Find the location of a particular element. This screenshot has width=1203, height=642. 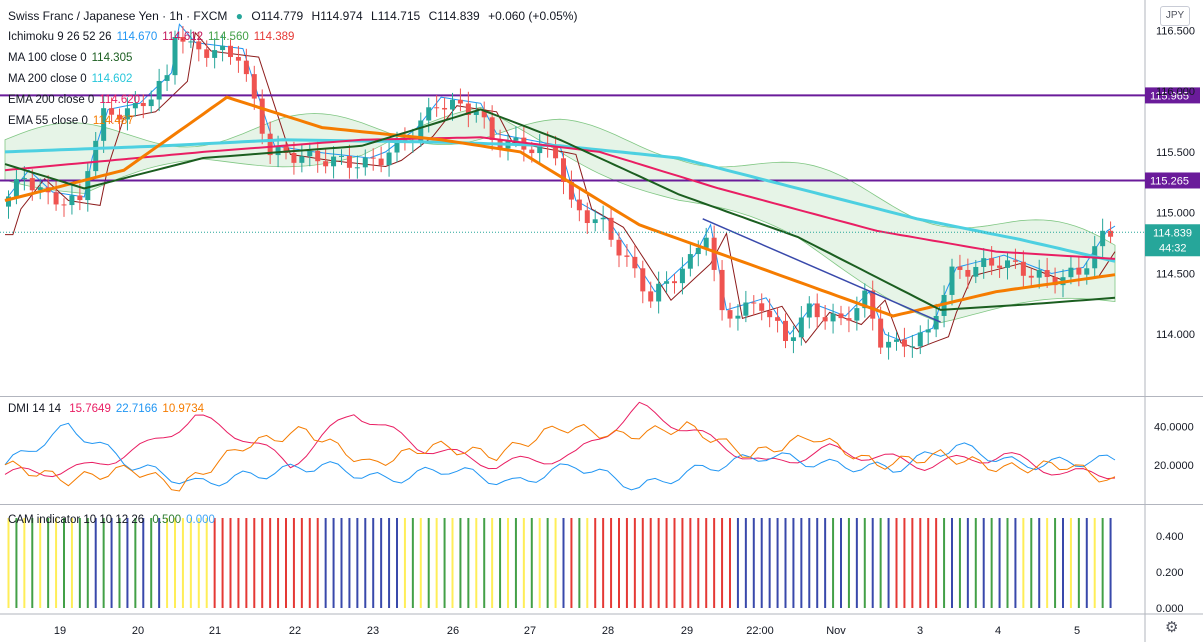

horizontal-level-tag-bg is located at coordinates (1172, 180).